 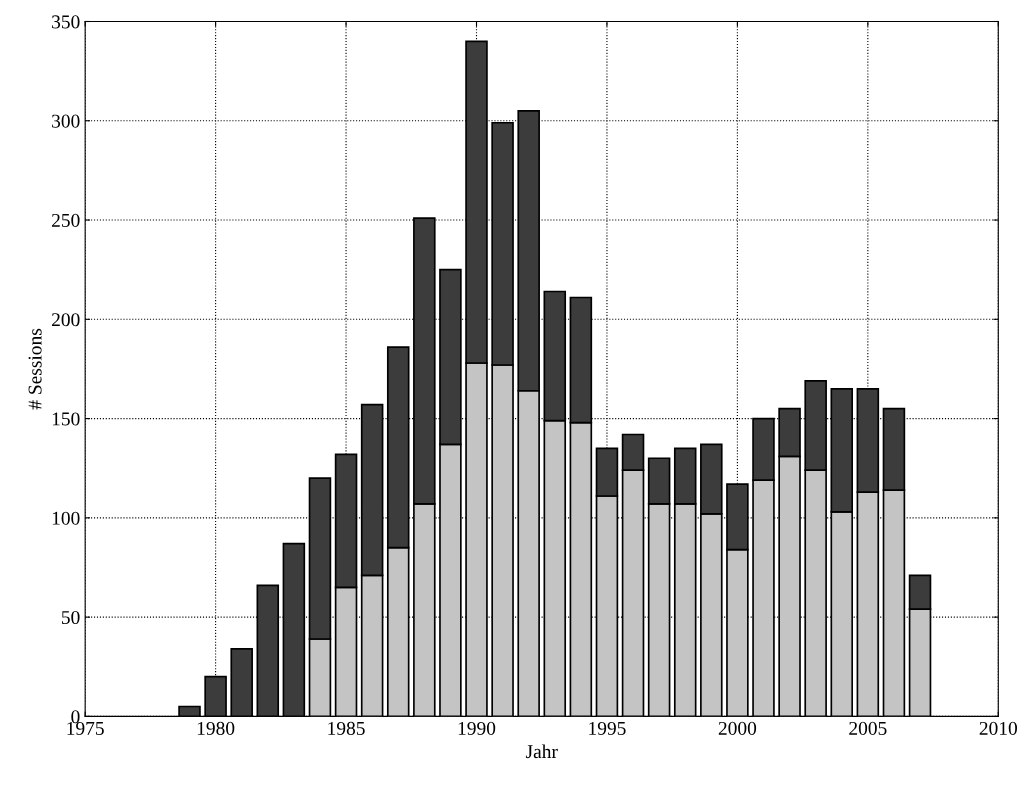 I want to click on x-tick-label: 2005, so click(x=868, y=728).